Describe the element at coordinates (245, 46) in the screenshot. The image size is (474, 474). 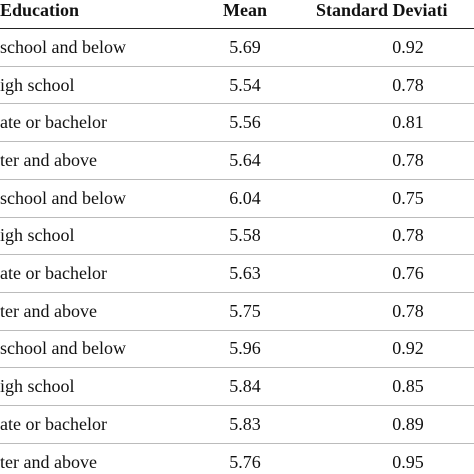
I see `table-cell: 5.69` at that location.